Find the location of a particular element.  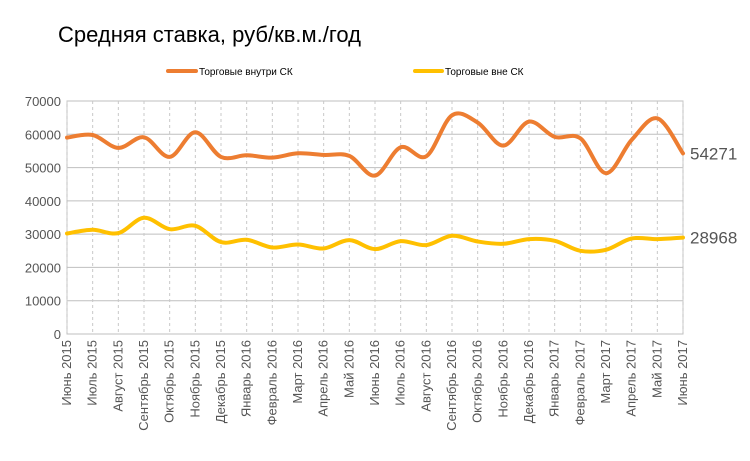

x-tick-label: Август 2016 is located at coordinates (425, 376).